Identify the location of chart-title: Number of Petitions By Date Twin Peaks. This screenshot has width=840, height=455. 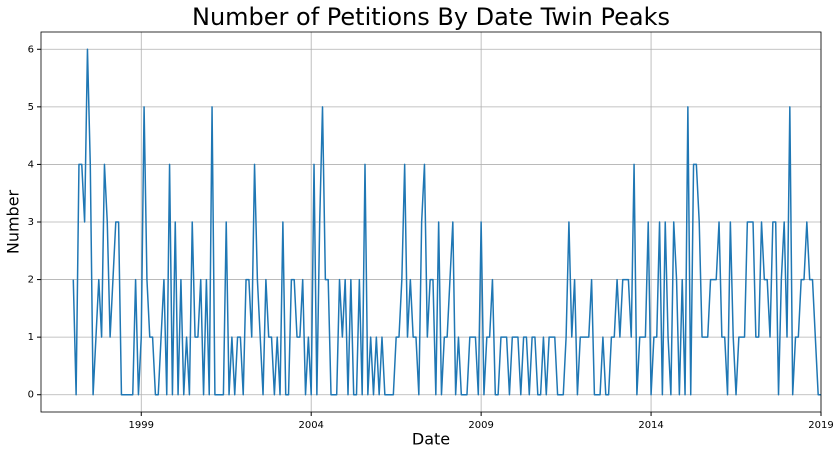
(431, 17).